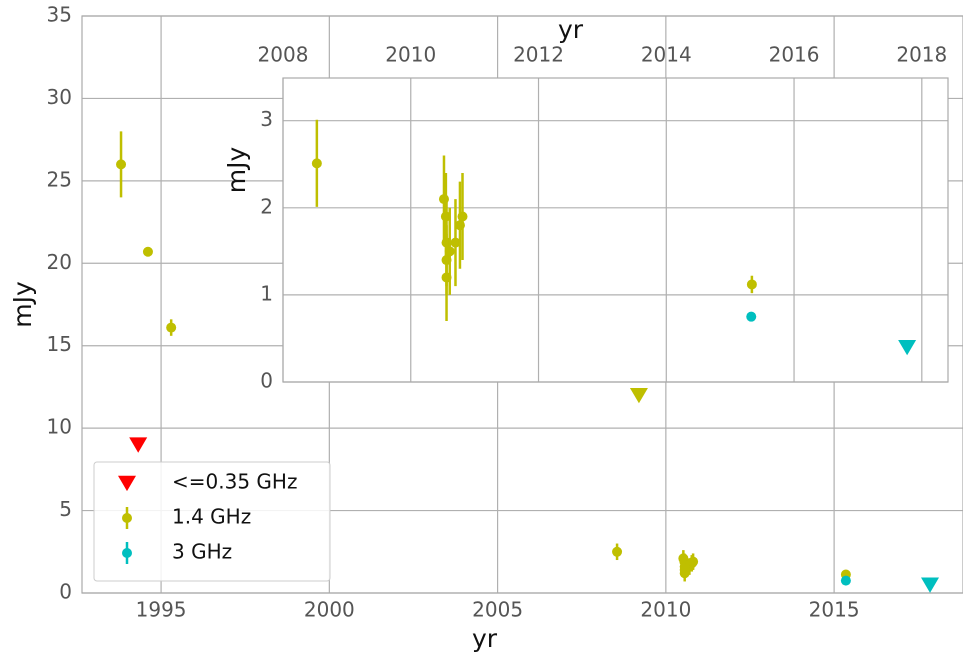 The height and width of the screenshot is (658, 963). Describe the element at coordinates (283, 55) in the screenshot. I see `x-tick-label: 2008` at that location.